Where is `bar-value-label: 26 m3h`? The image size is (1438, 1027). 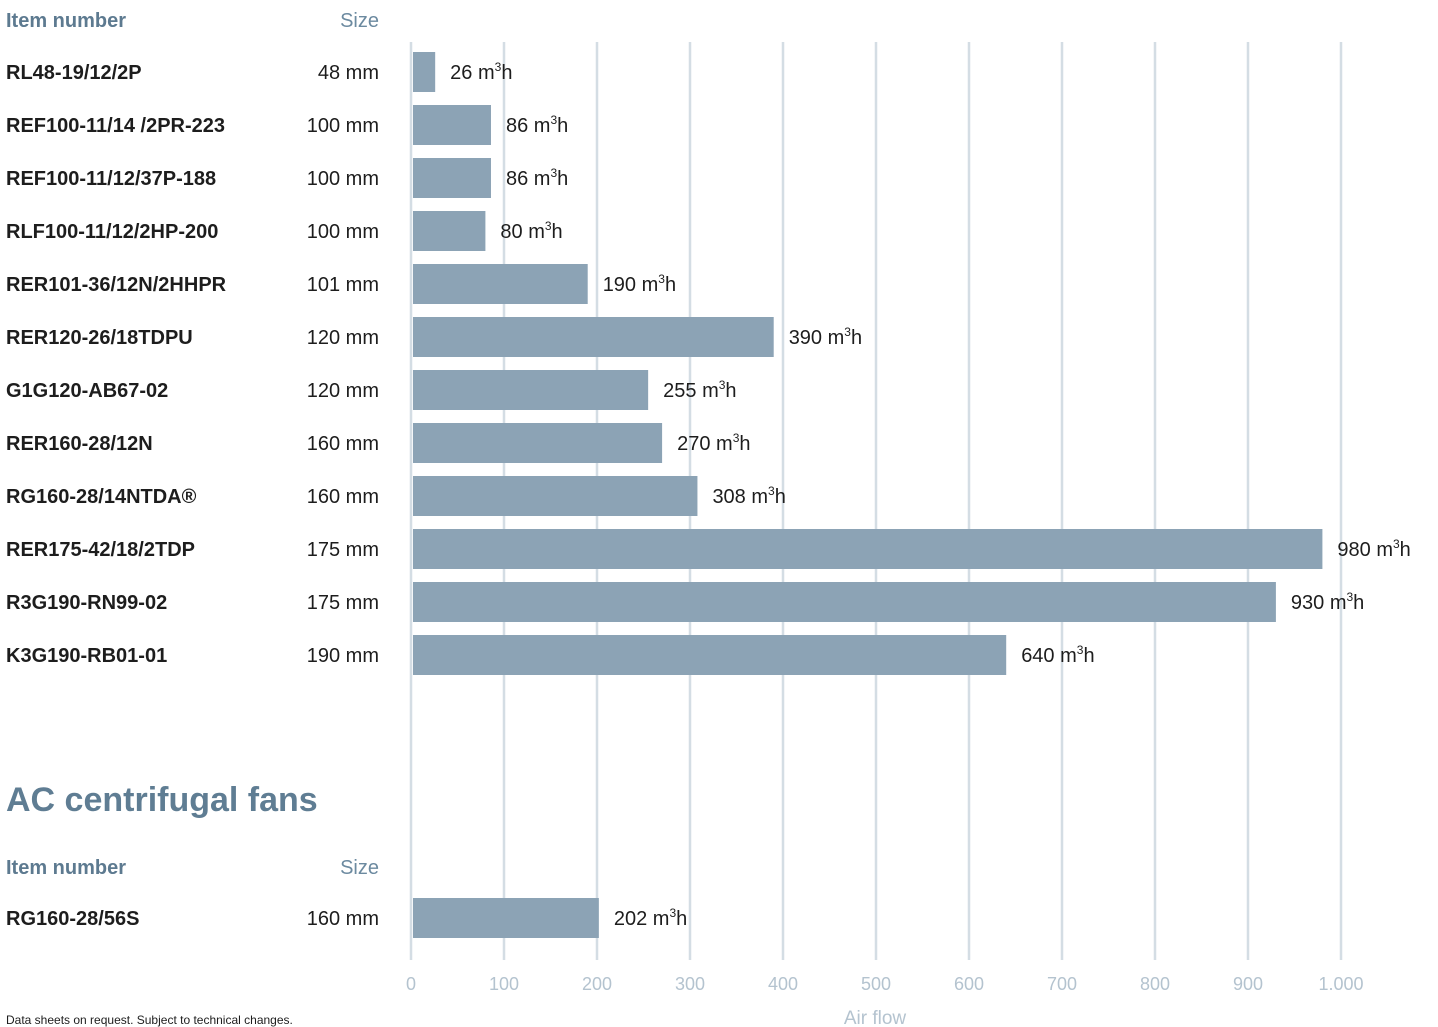
bar-value-label: 26 m3h is located at coordinates (481, 72).